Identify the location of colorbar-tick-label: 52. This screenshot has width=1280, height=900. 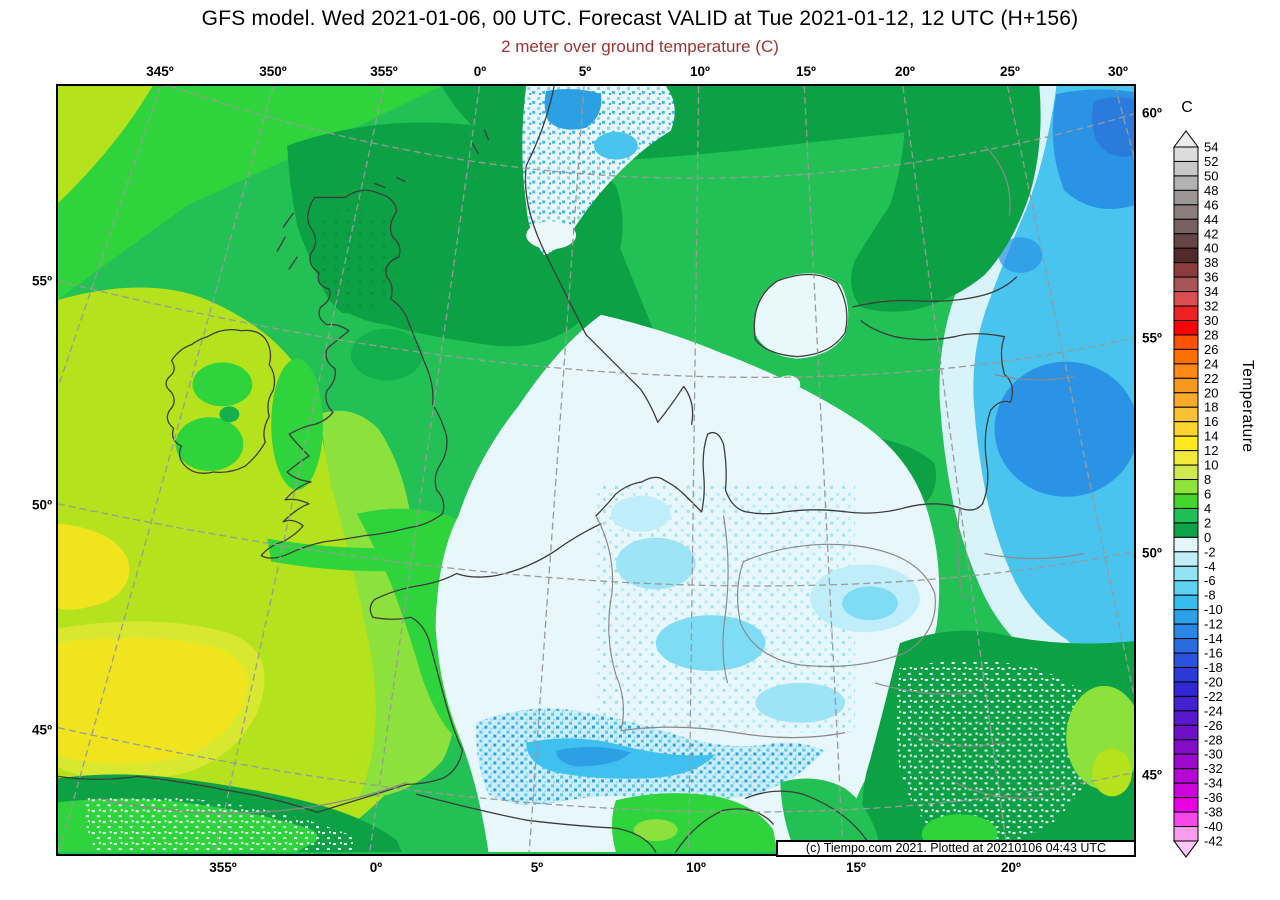
(1211, 161).